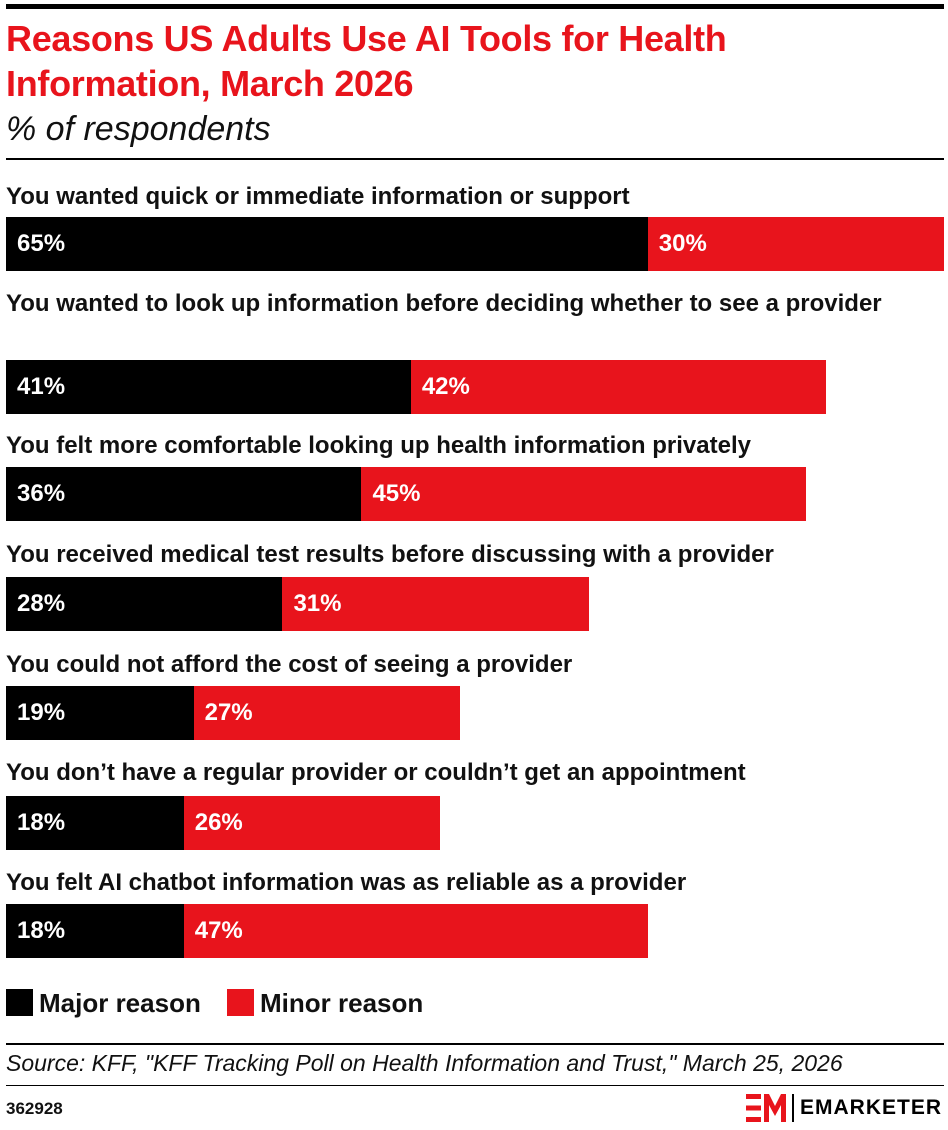  I want to click on bar-minor-reason: 30%, so click(795, 244).